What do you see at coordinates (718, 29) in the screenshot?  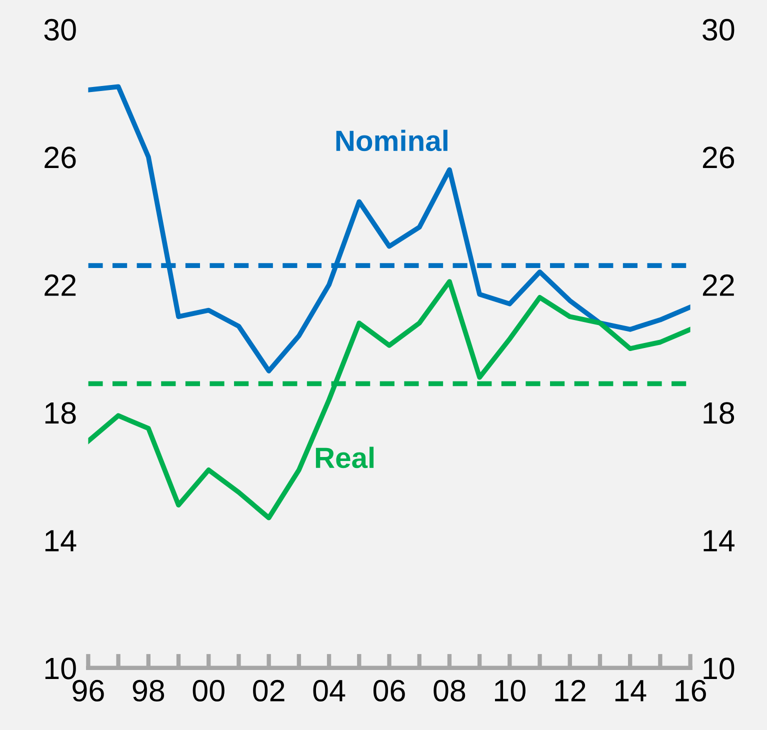 I see `y2-tick-label: 30` at bounding box center [718, 29].